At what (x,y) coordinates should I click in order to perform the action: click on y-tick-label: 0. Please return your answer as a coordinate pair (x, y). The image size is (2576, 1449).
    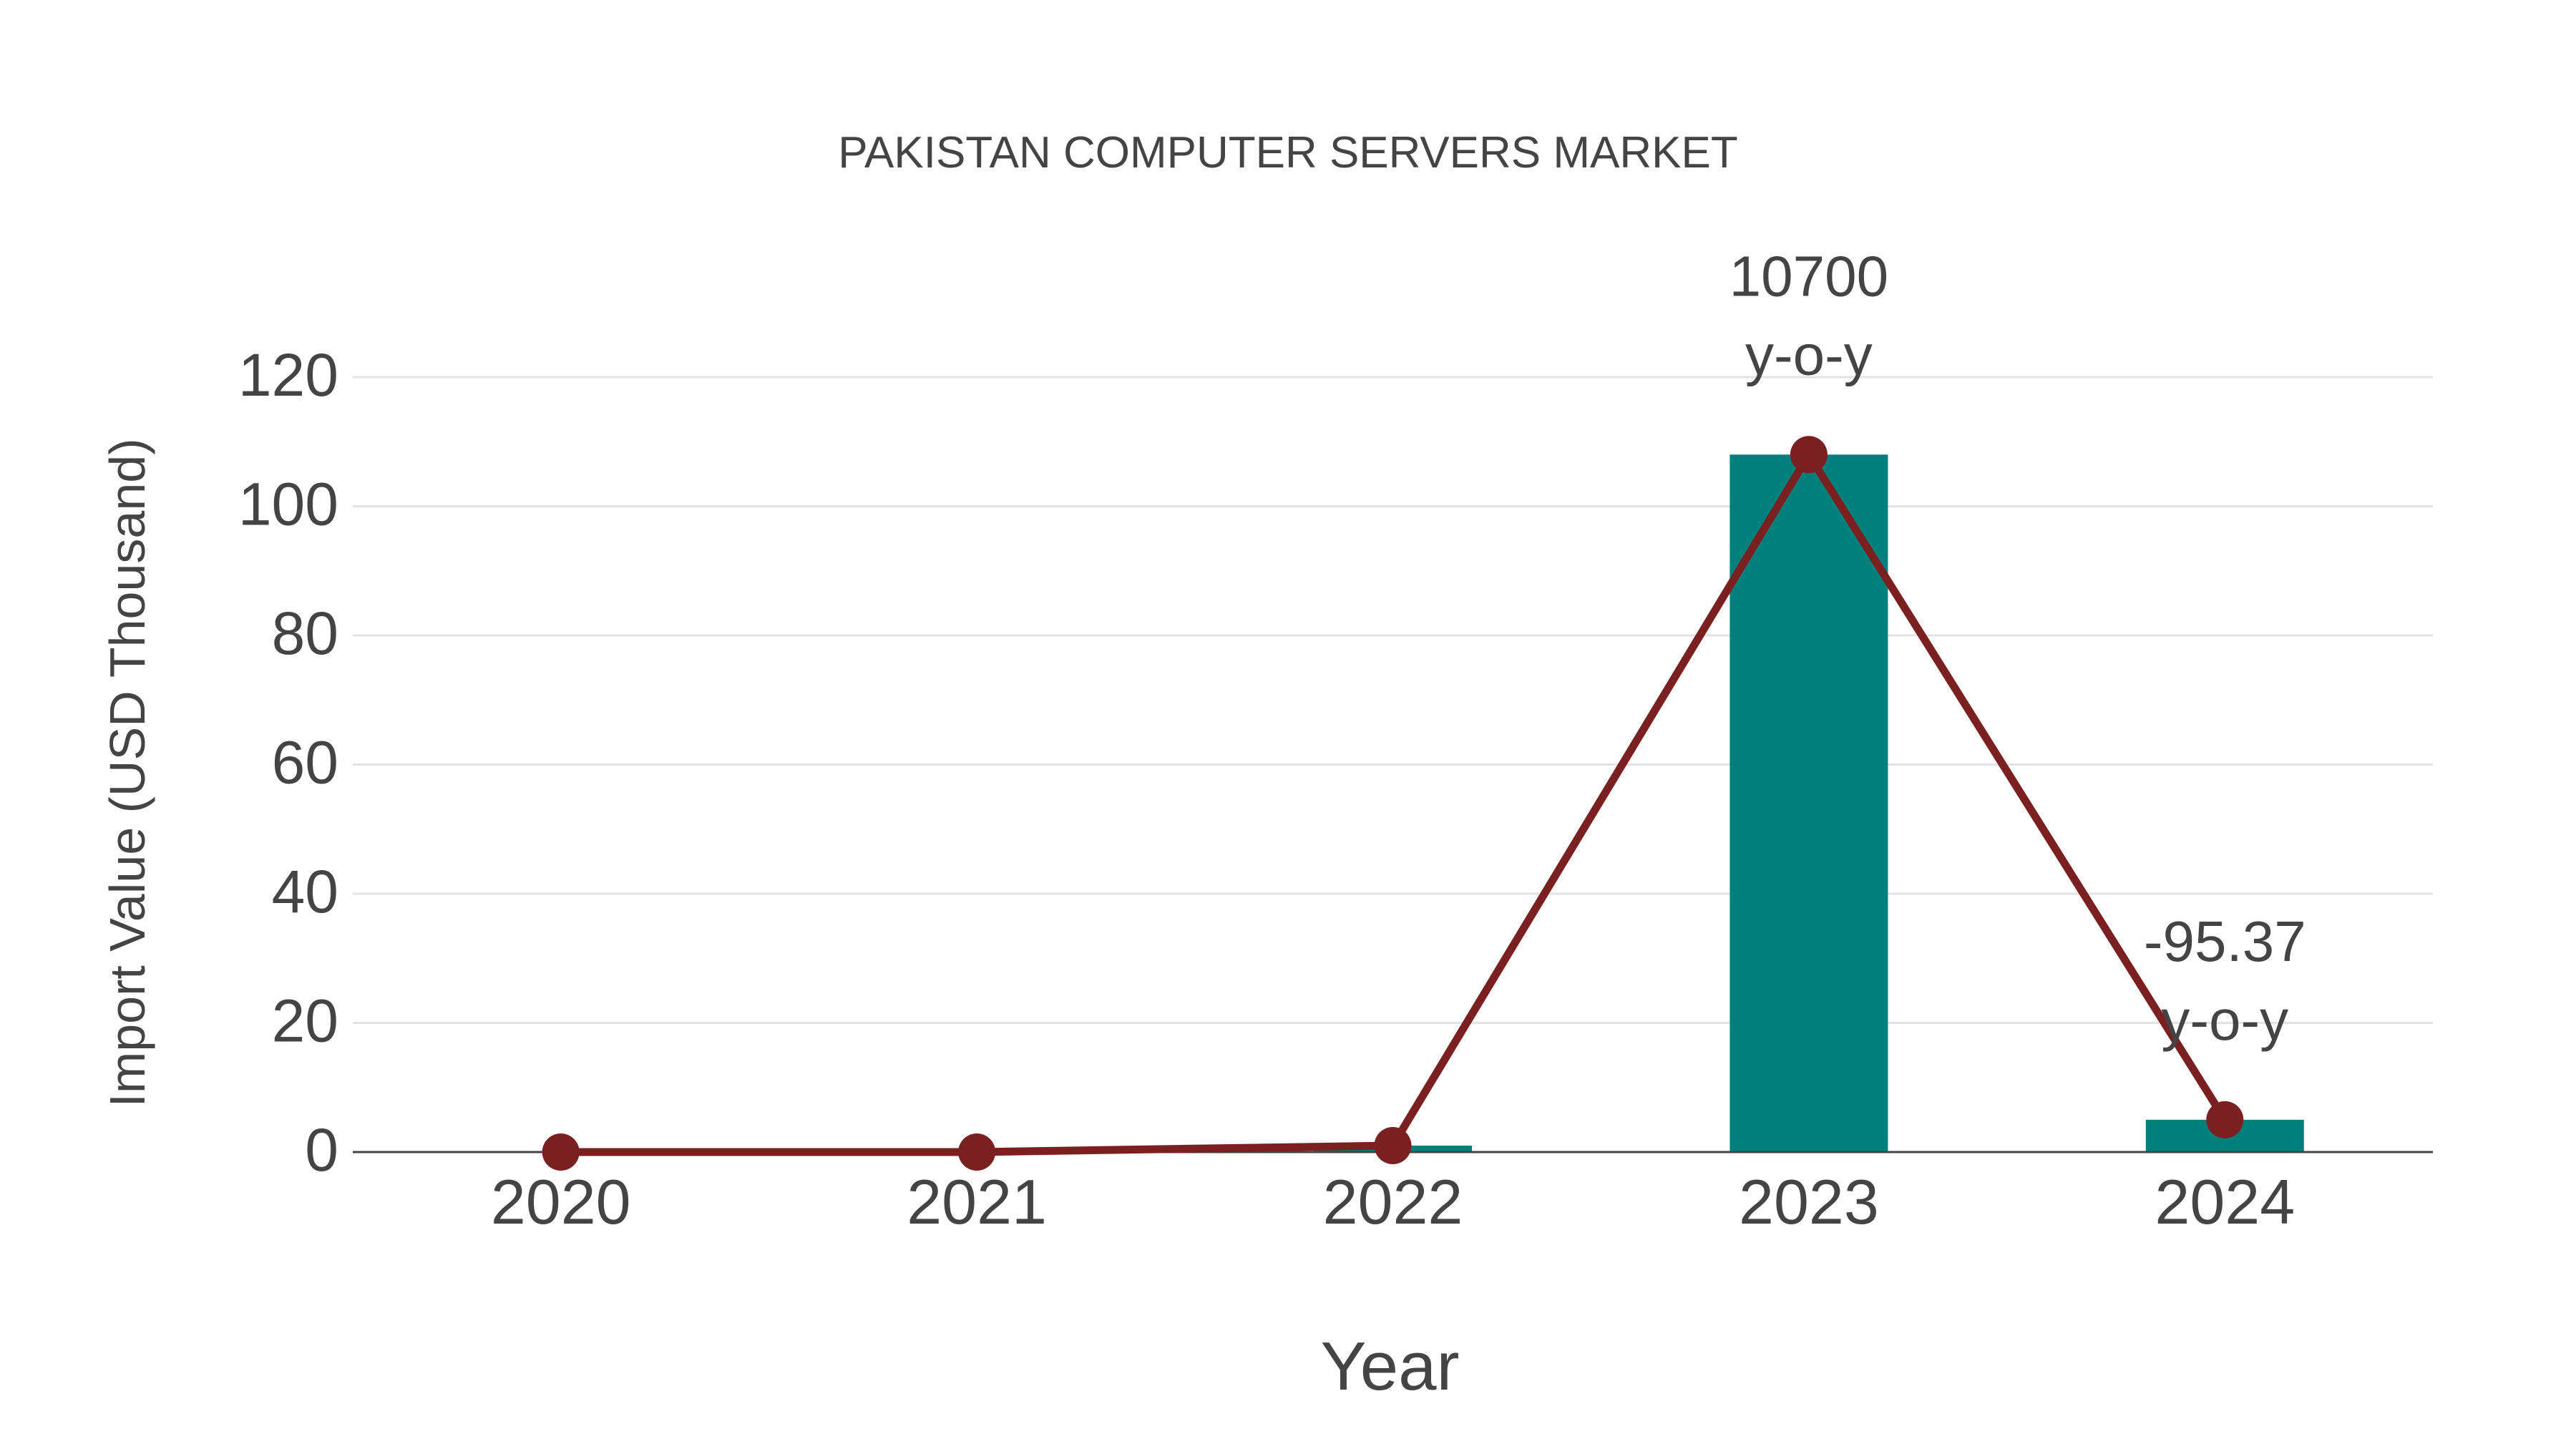
    Looking at the image, I should click on (321, 1150).